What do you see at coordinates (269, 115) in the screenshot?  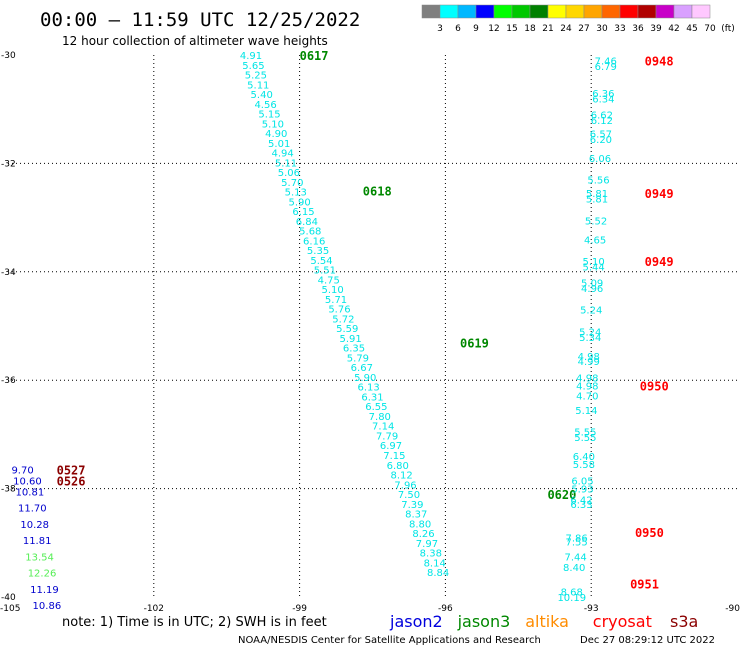 I see `wave-height-point: 5.15` at bounding box center [269, 115].